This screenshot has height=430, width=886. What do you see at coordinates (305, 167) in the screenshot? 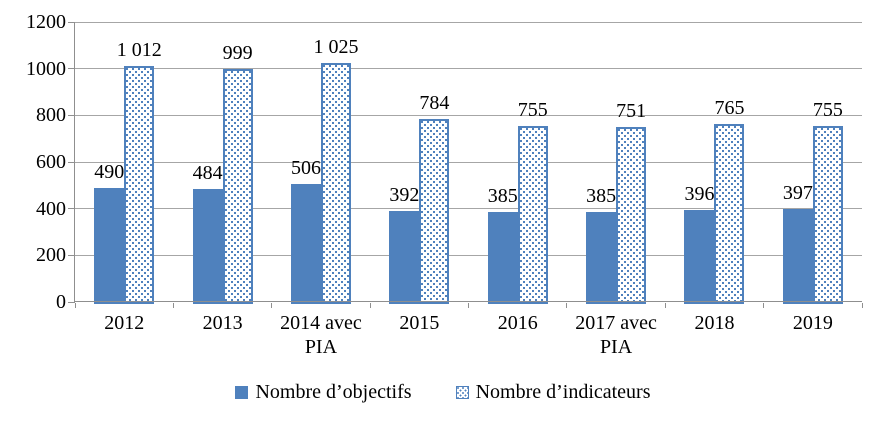
I see `value-label-objectifs: 506` at bounding box center [305, 167].